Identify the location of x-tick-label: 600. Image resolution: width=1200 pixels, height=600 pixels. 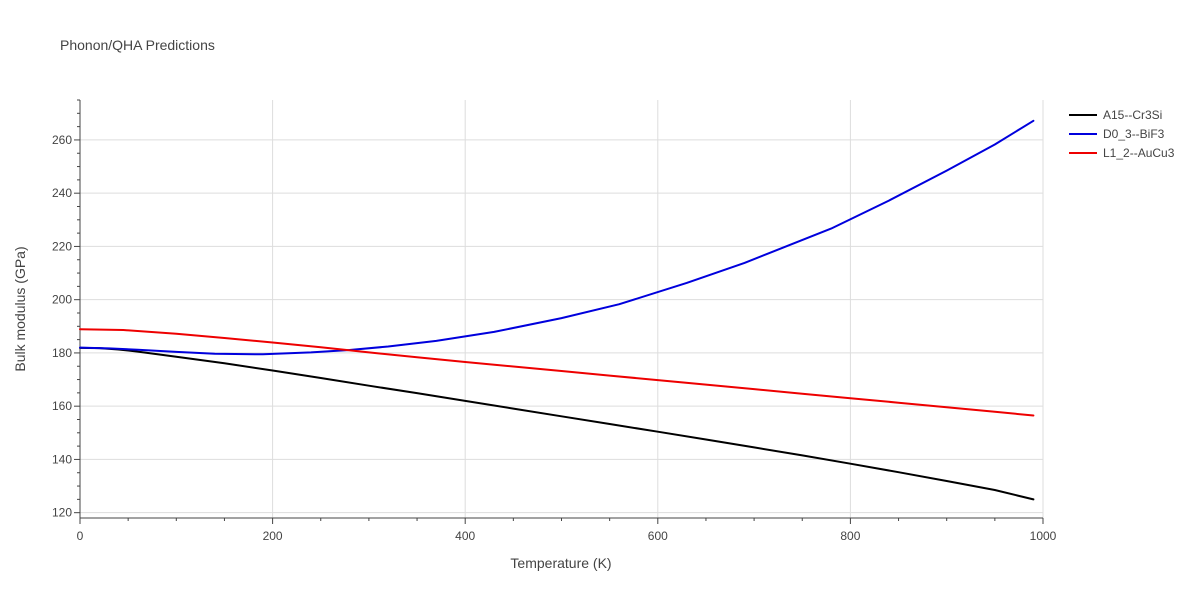
(658, 536).